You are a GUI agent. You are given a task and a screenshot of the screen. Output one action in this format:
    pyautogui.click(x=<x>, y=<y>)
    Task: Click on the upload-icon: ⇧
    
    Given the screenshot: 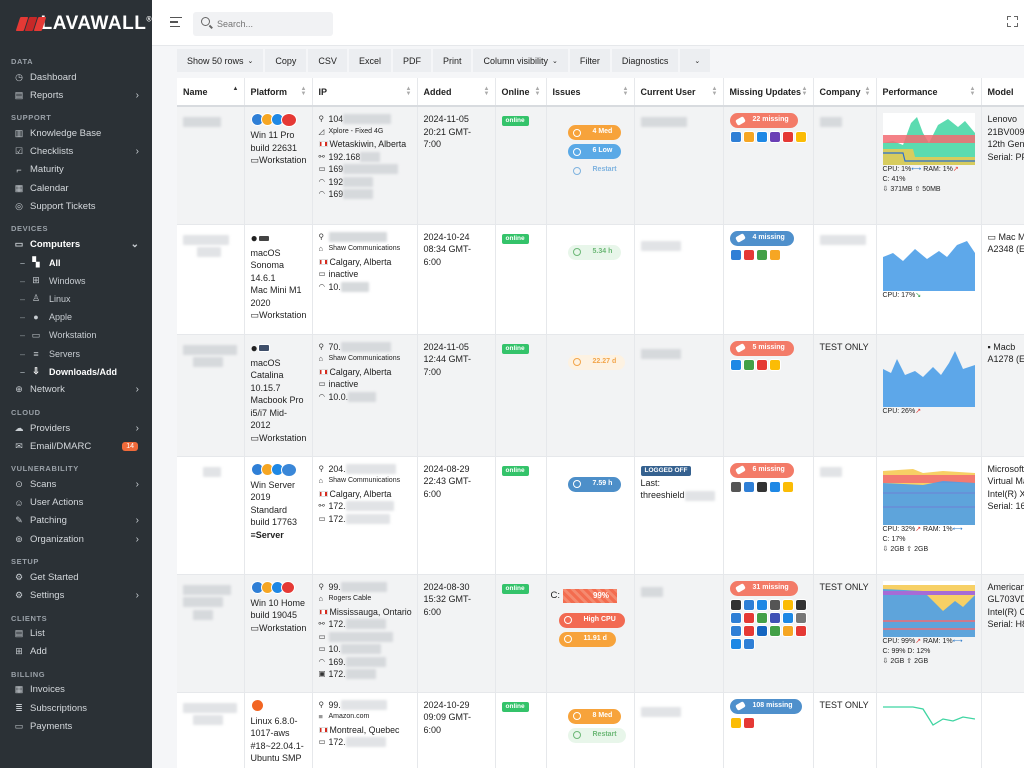 What is the action you would take?
    pyautogui.click(x=917, y=189)
    